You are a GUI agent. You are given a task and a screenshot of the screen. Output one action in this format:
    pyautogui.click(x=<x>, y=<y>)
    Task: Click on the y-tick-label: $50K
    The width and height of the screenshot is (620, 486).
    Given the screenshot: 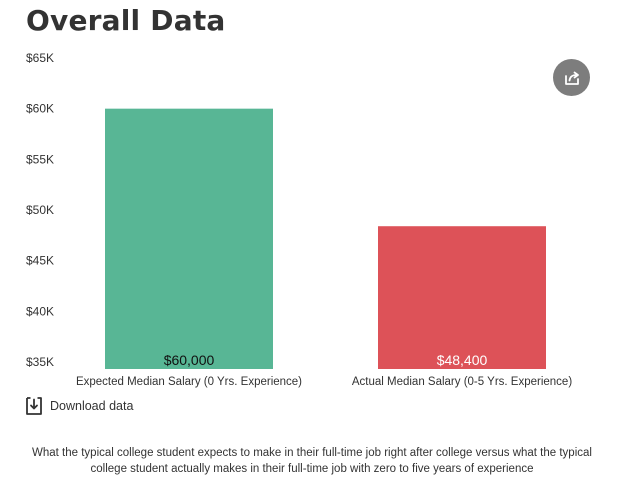 What is the action you would take?
    pyautogui.click(x=40, y=210)
    